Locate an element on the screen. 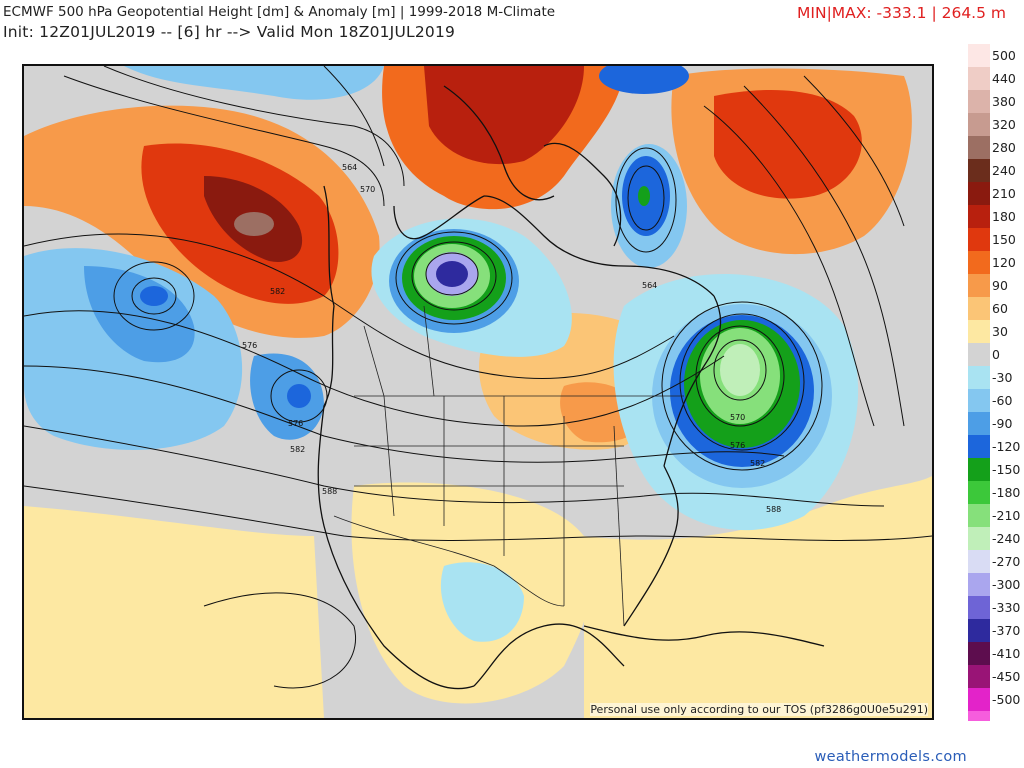 The width and height of the screenshot is (1024, 768). colorbar-row: -90 is located at coordinates (994, 423).